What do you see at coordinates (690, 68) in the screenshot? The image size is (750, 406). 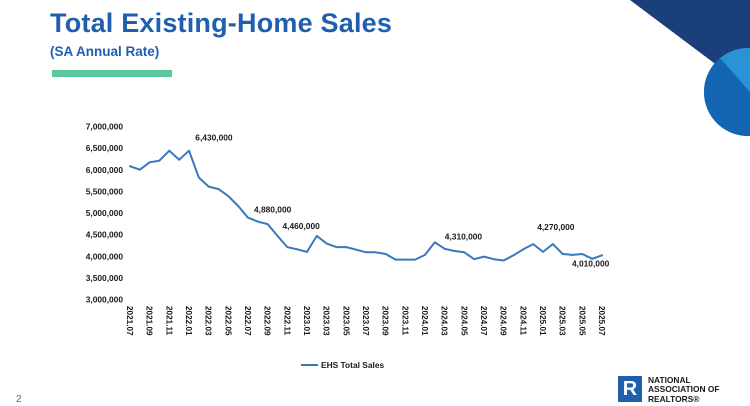 I see `corner-decoration` at bounding box center [690, 68].